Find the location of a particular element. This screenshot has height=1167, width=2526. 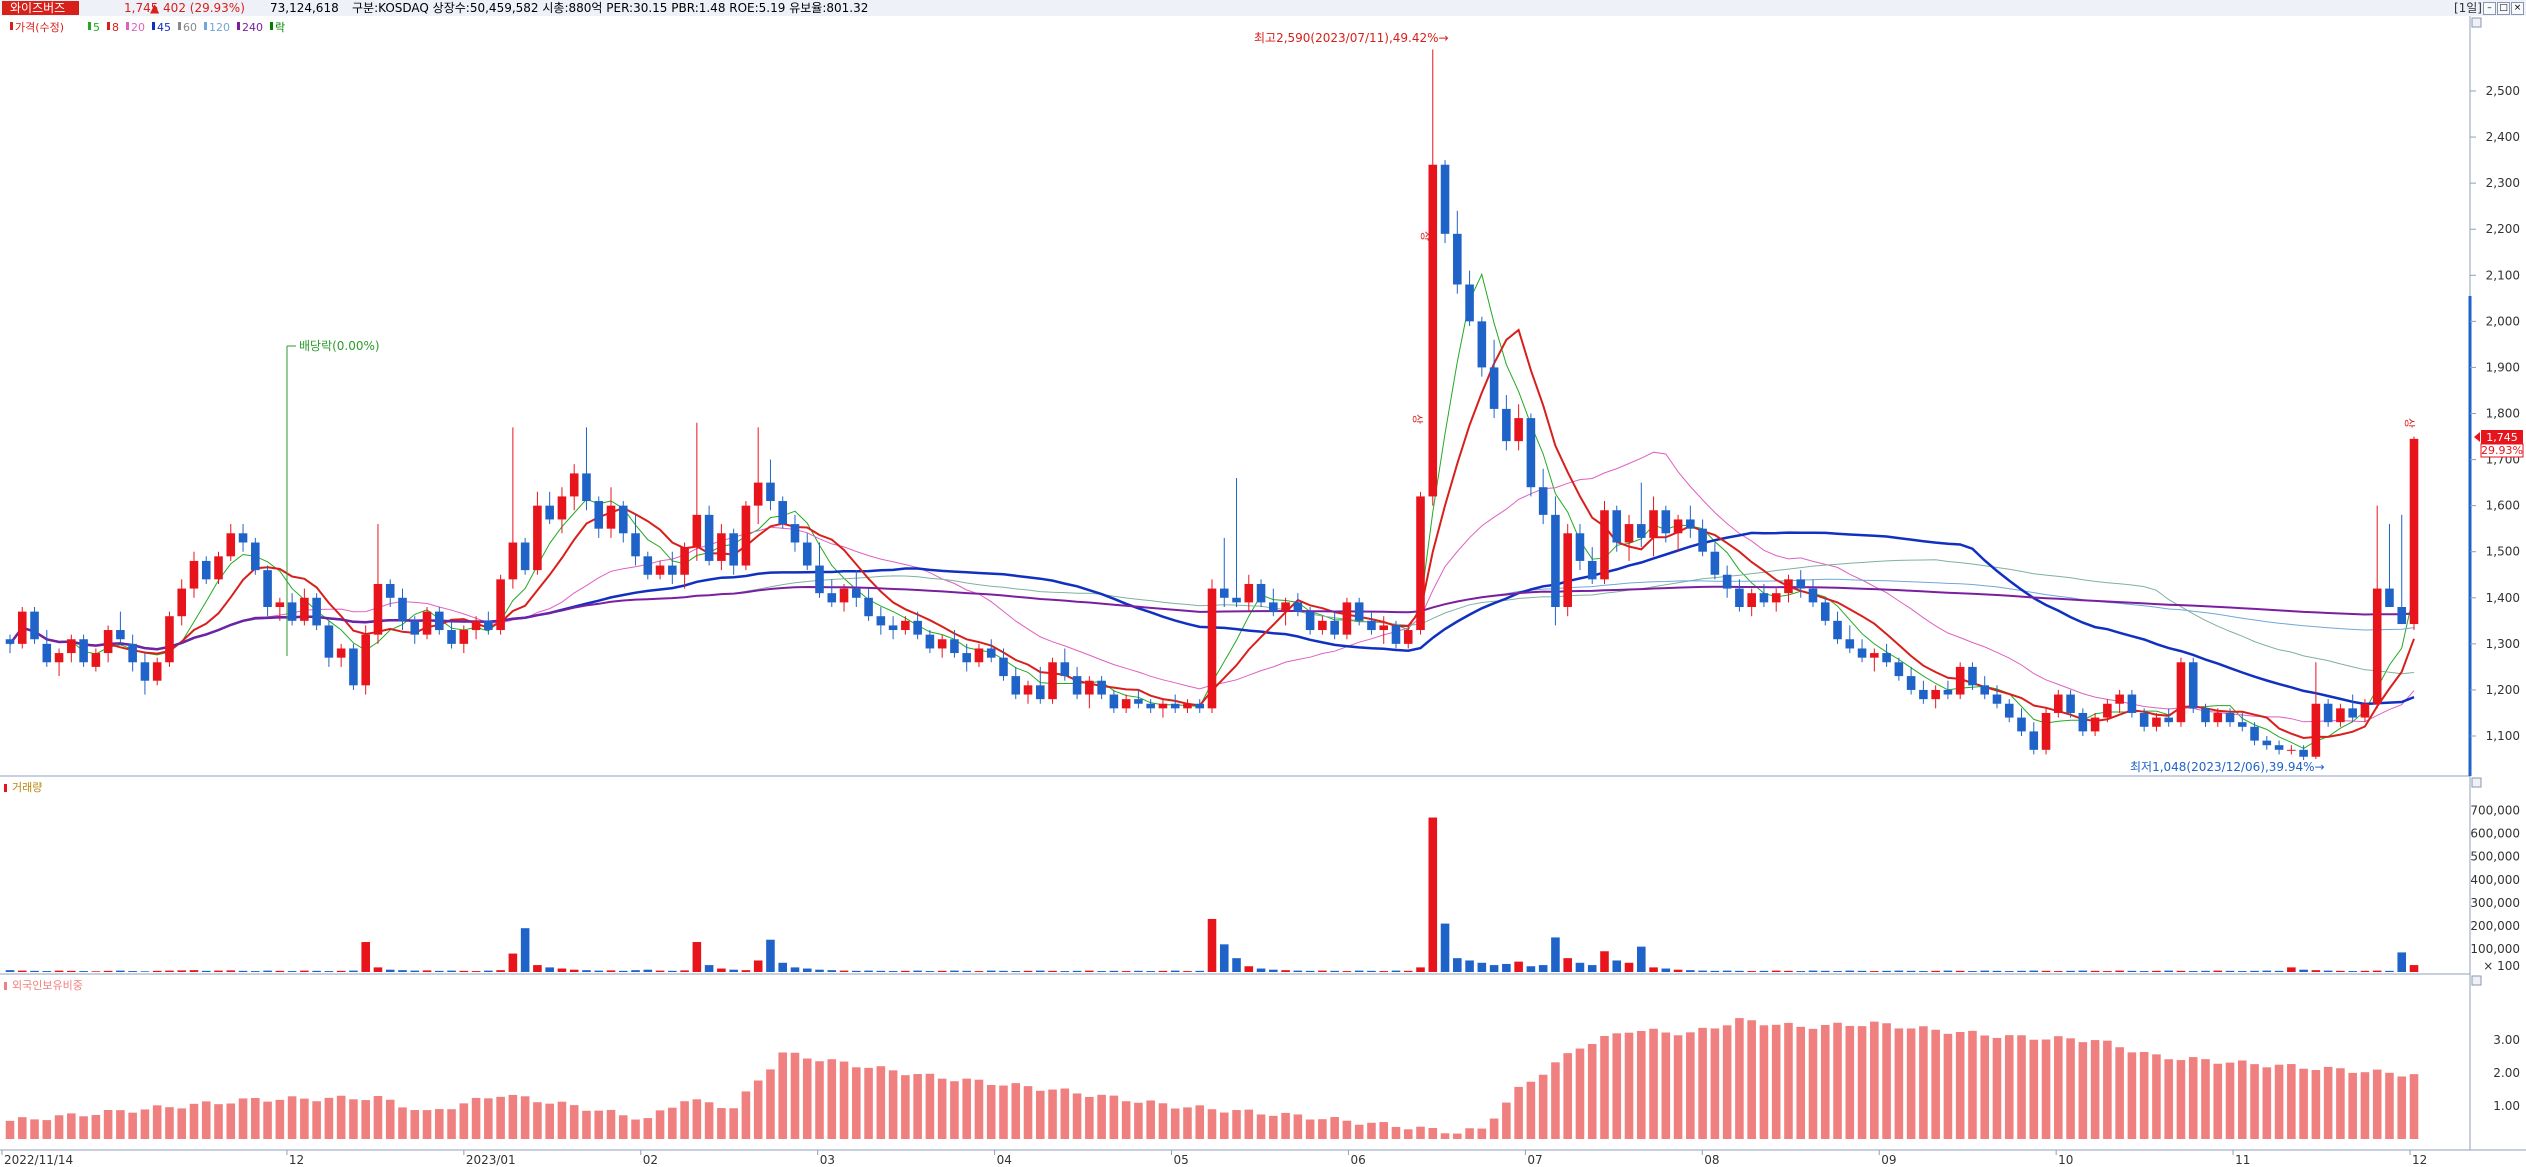

legend-label: 5 is located at coordinates (96, 27).